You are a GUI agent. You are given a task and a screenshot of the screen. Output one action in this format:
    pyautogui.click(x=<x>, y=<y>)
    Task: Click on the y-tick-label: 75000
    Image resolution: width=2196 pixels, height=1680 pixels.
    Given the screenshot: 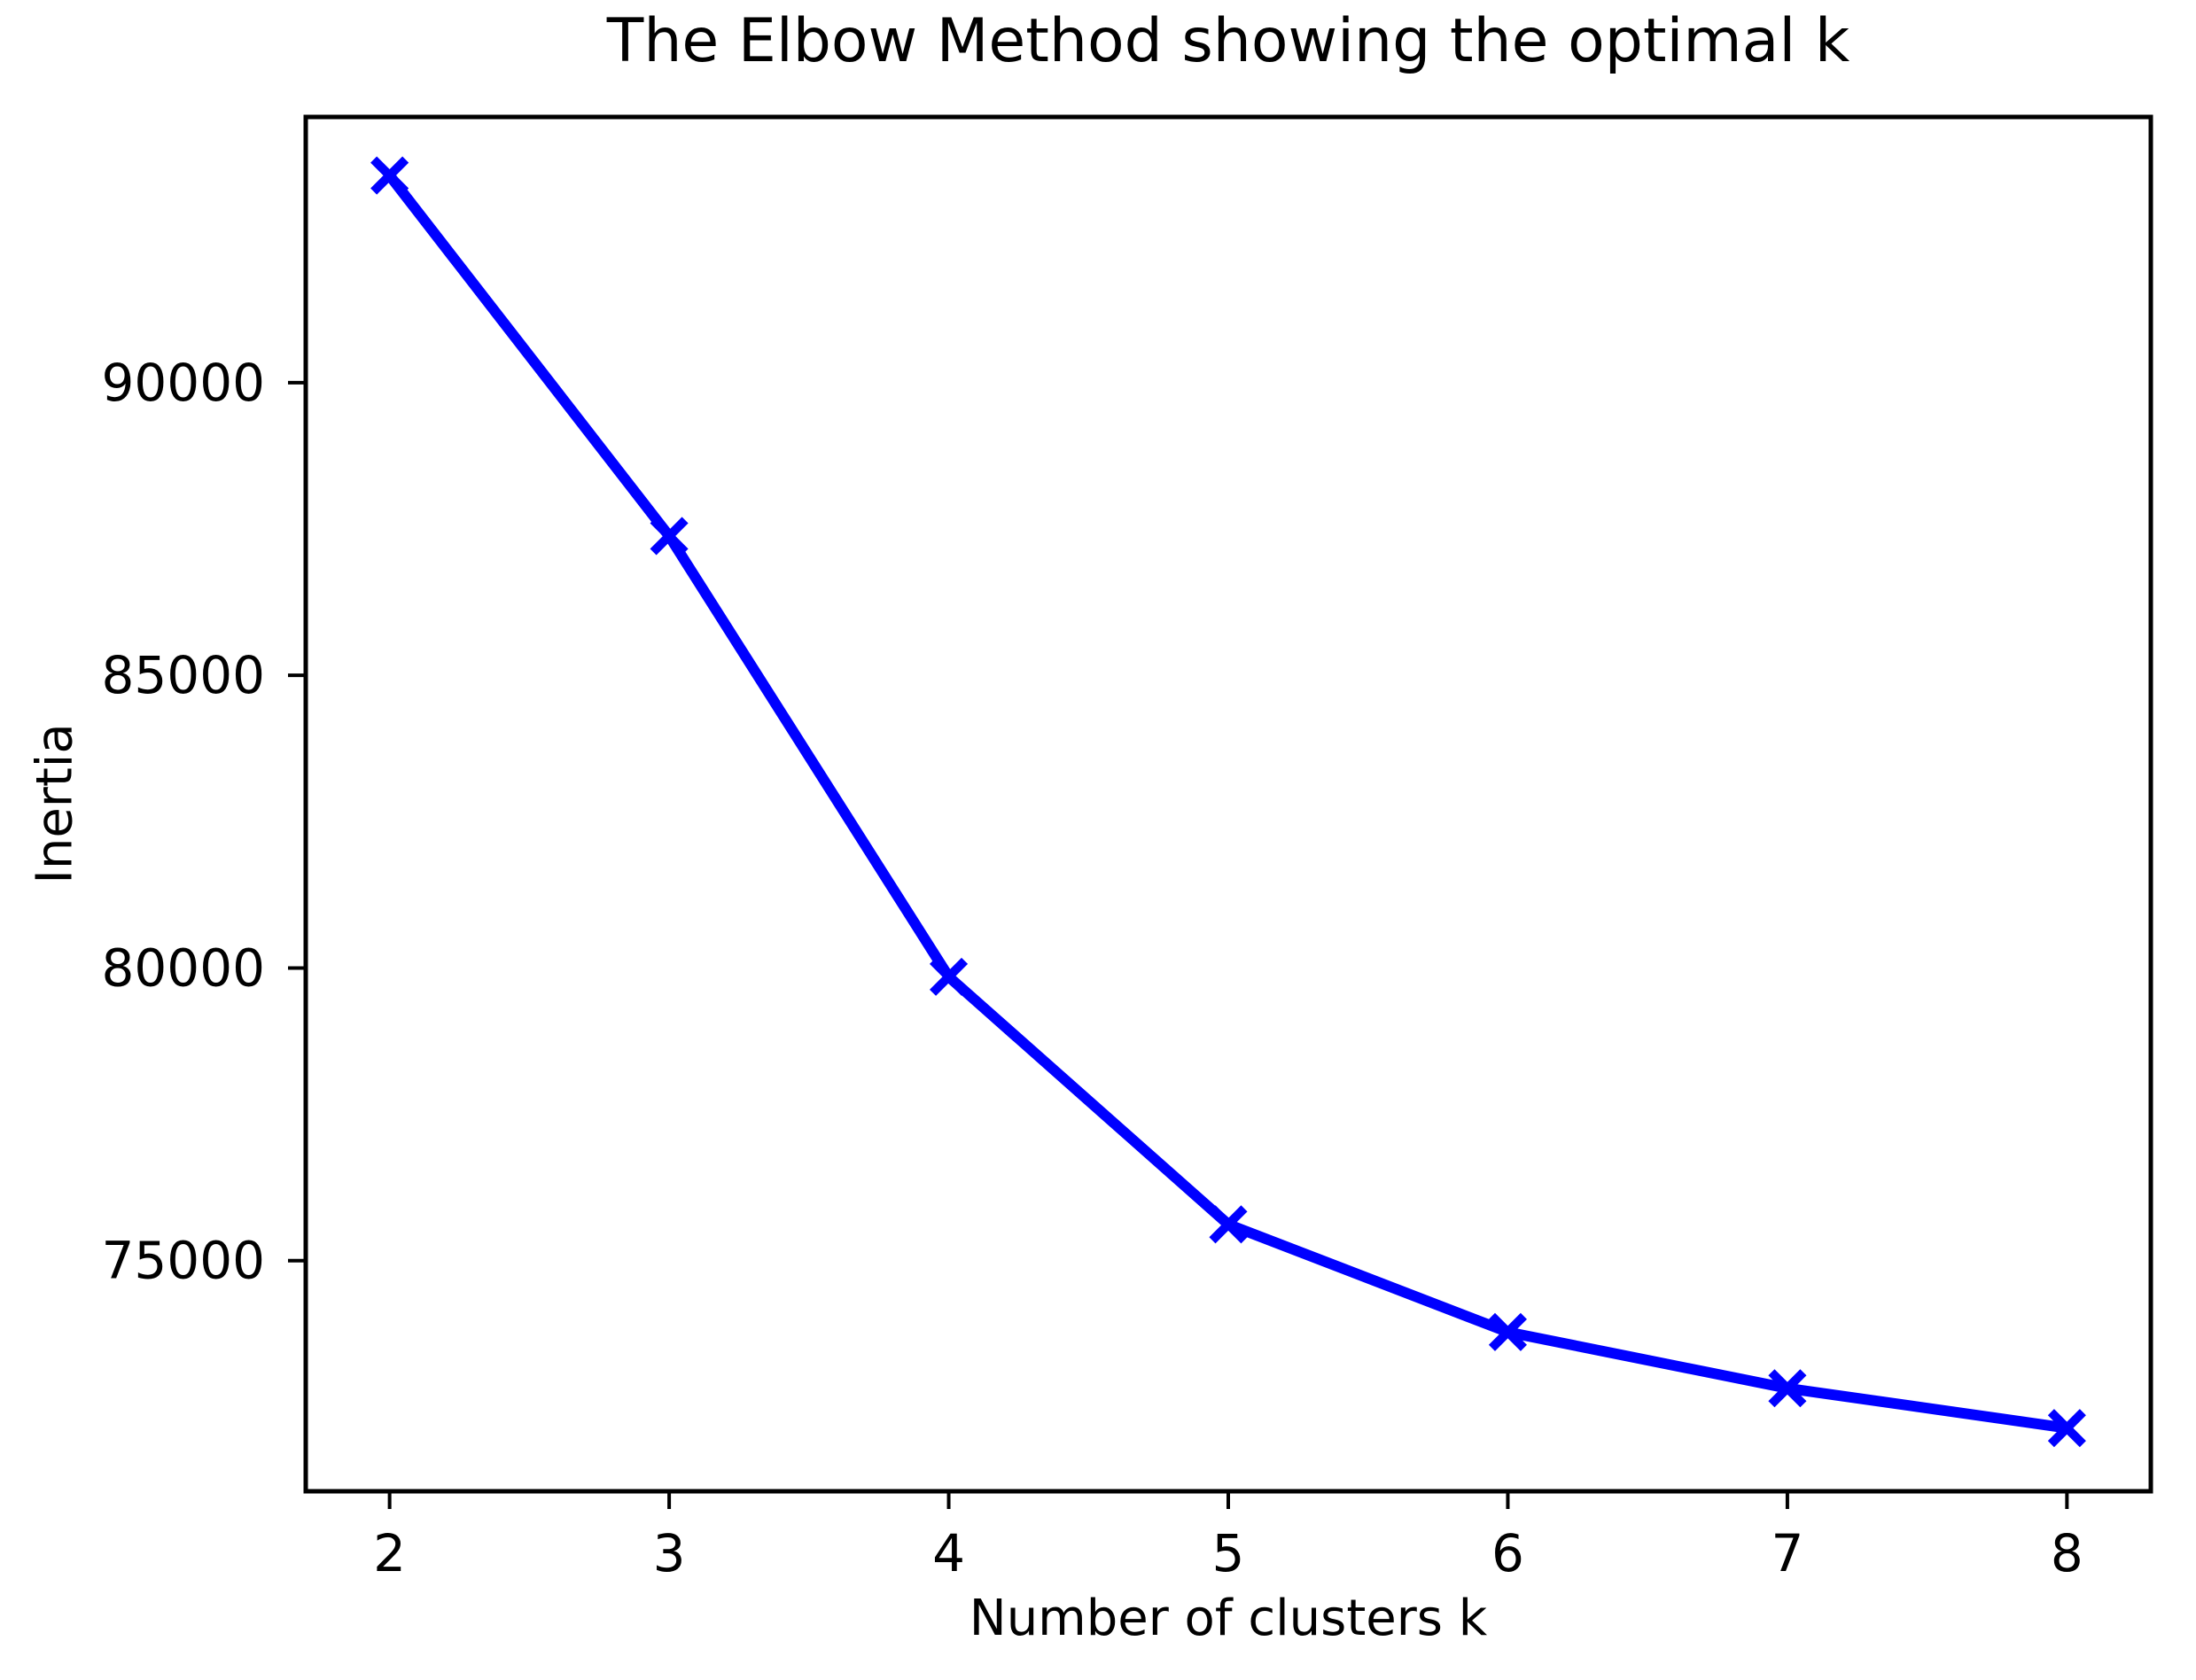 What is the action you would take?
    pyautogui.click(x=183, y=1261)
    